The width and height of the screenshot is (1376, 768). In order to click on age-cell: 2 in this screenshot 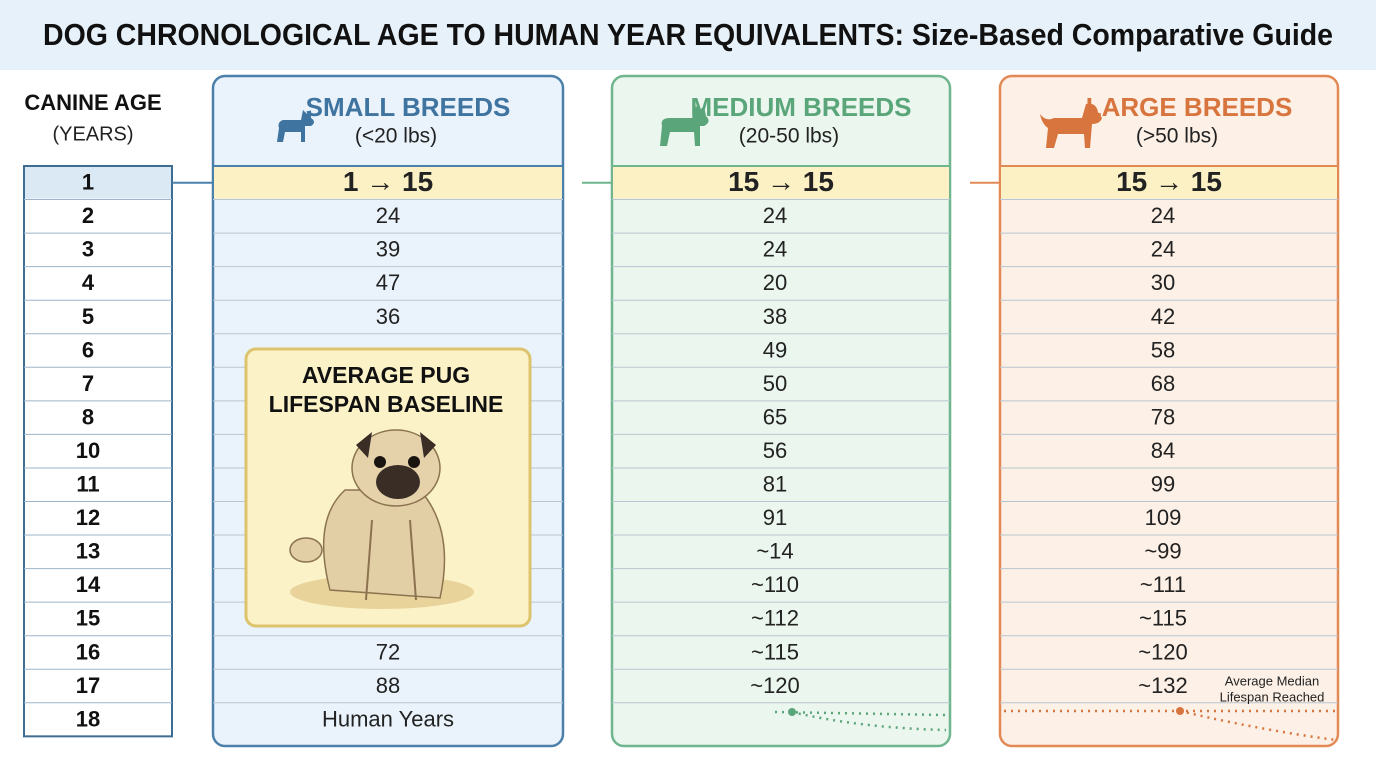, I will do `click(88, 215)`.